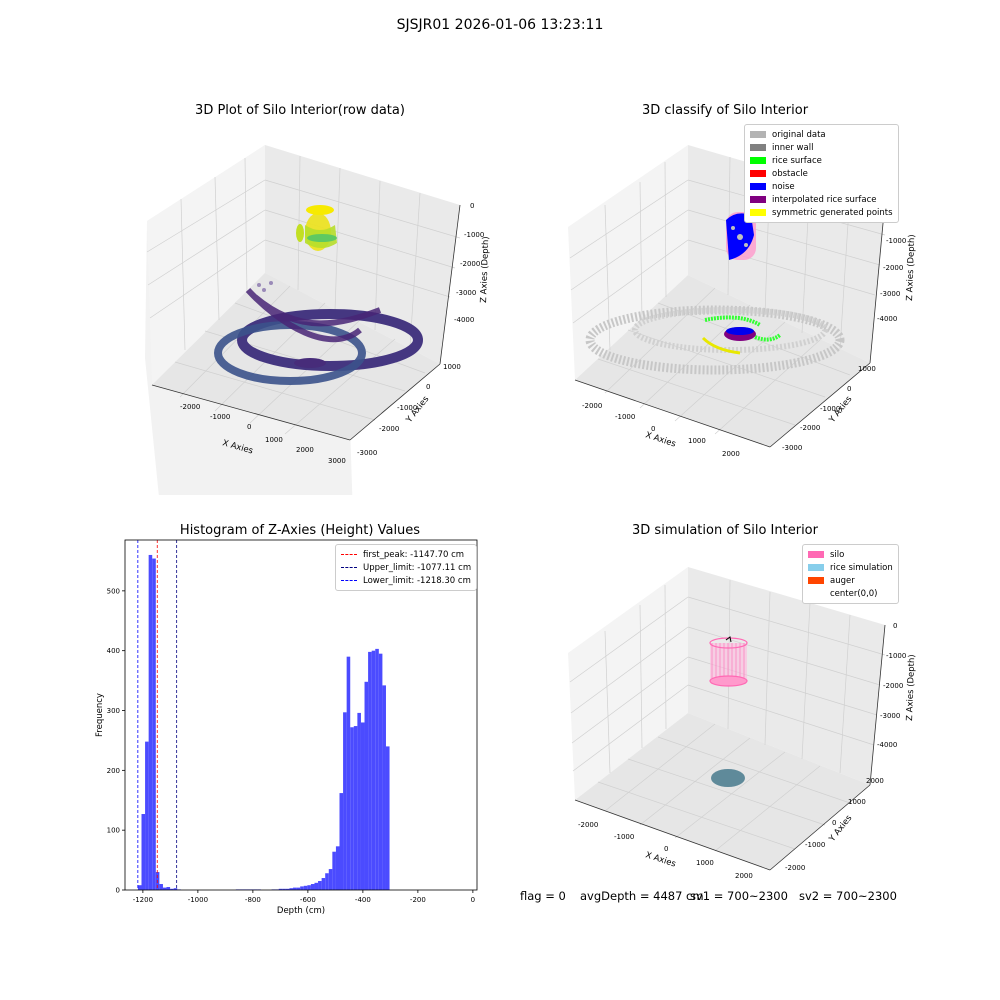  I want to click on legend-label: noise, so click(783, 186).